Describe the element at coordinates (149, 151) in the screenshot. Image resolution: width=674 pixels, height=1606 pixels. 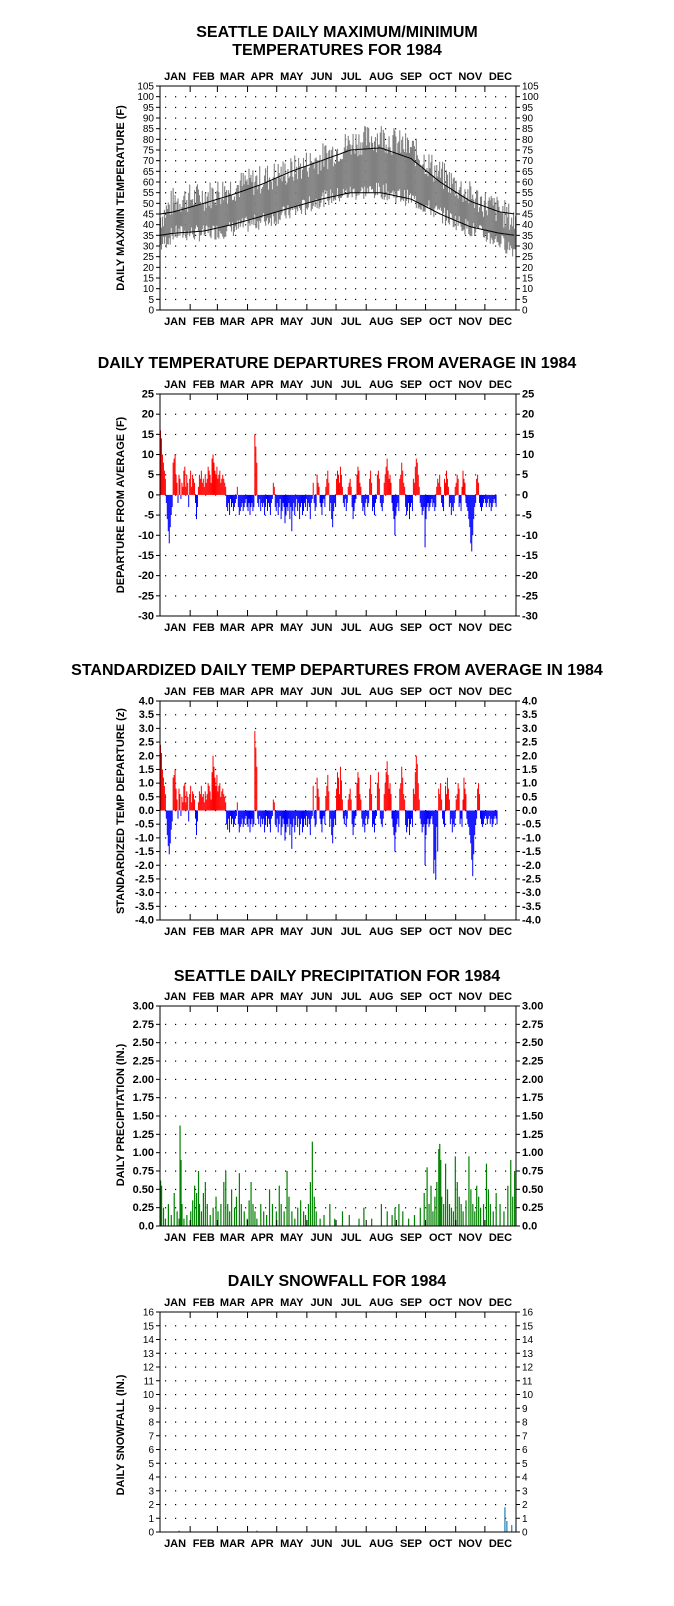
I see `y-tick-label-left: 75` at that location.